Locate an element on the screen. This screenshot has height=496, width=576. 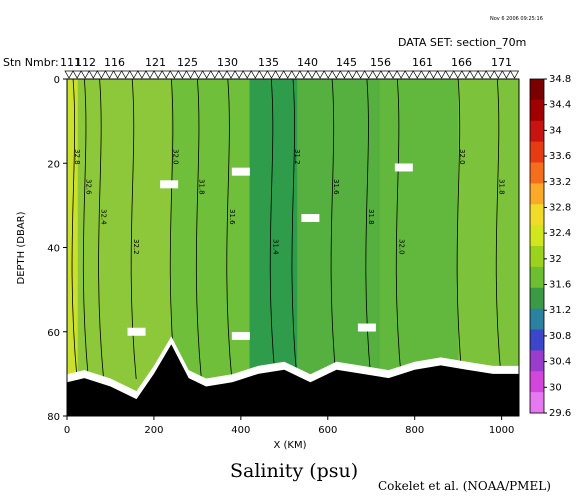
x-tick-label: 800 is located at coordinates (414, 430).